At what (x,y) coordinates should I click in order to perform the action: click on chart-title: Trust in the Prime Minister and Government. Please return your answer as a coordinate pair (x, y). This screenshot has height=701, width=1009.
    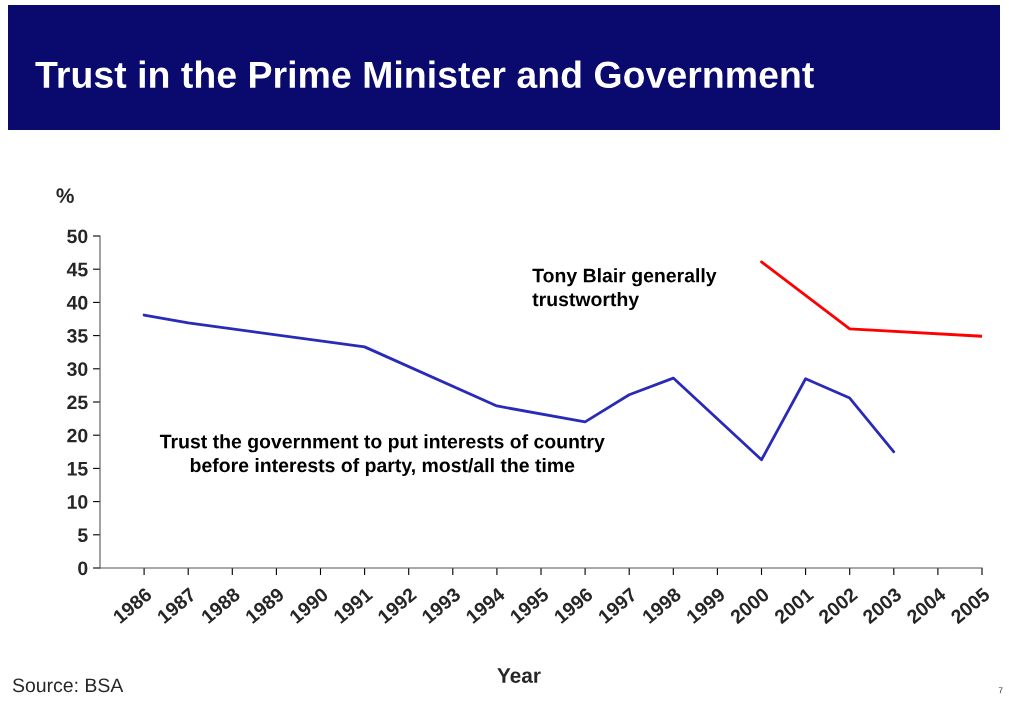
    Looking at the image, I should click on (424, 74).